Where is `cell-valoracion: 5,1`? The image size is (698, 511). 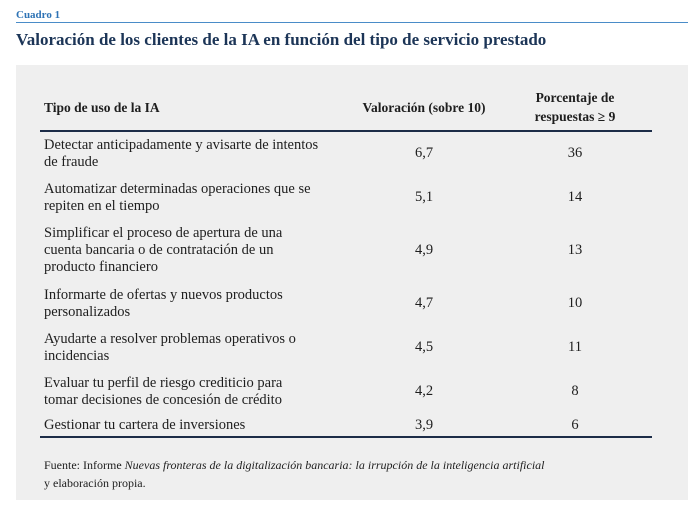 cell-valoracion: 5,1 is located at coordinates (424, 197).